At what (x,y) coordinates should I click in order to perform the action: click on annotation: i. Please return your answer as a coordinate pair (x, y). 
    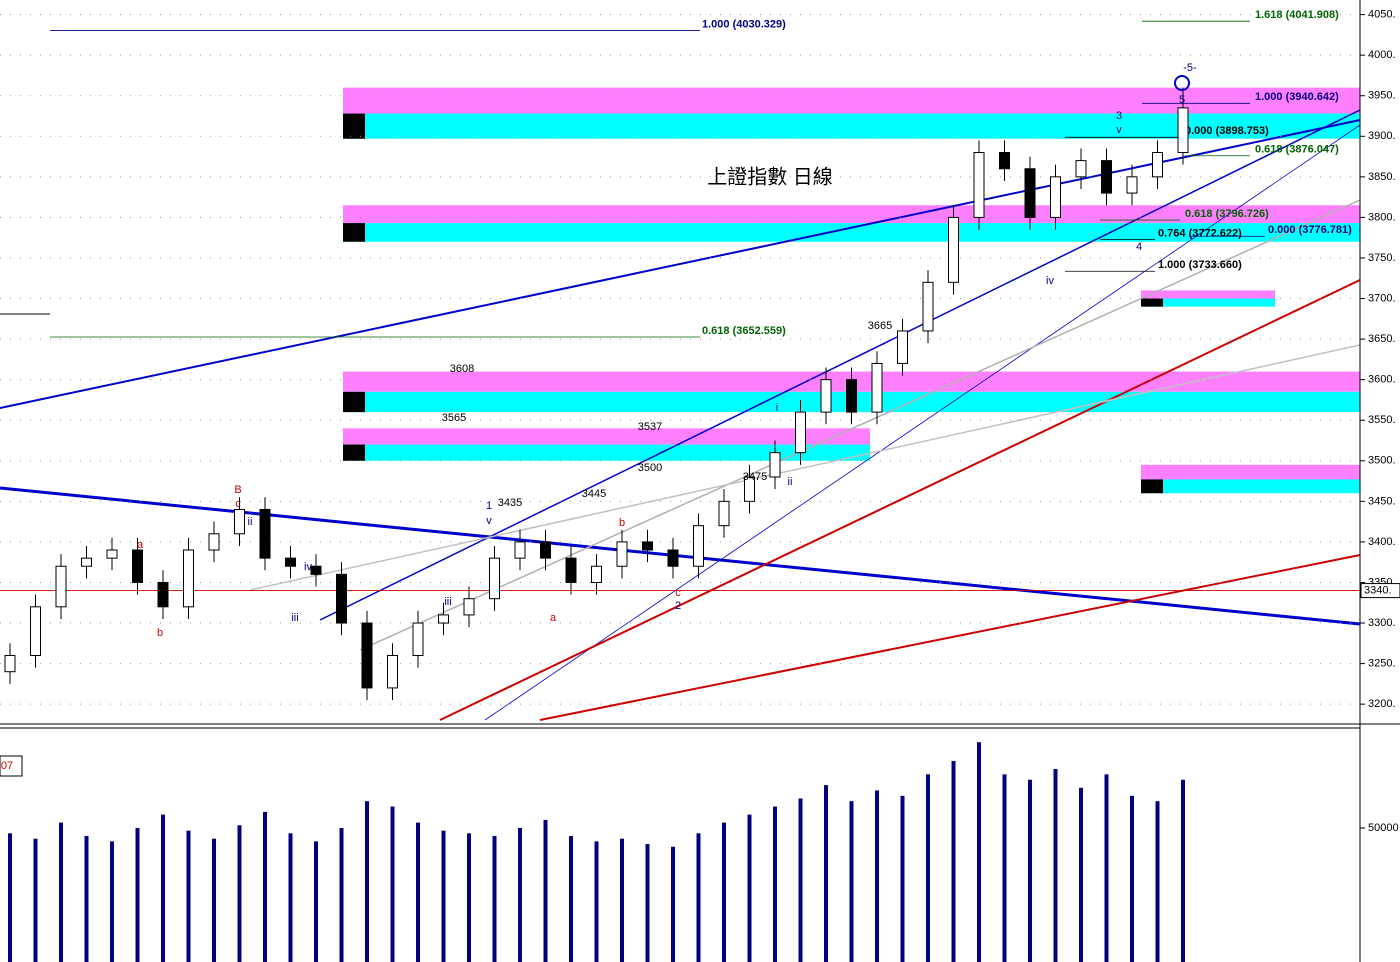
    Looking at the image, I should click on (777, 408).